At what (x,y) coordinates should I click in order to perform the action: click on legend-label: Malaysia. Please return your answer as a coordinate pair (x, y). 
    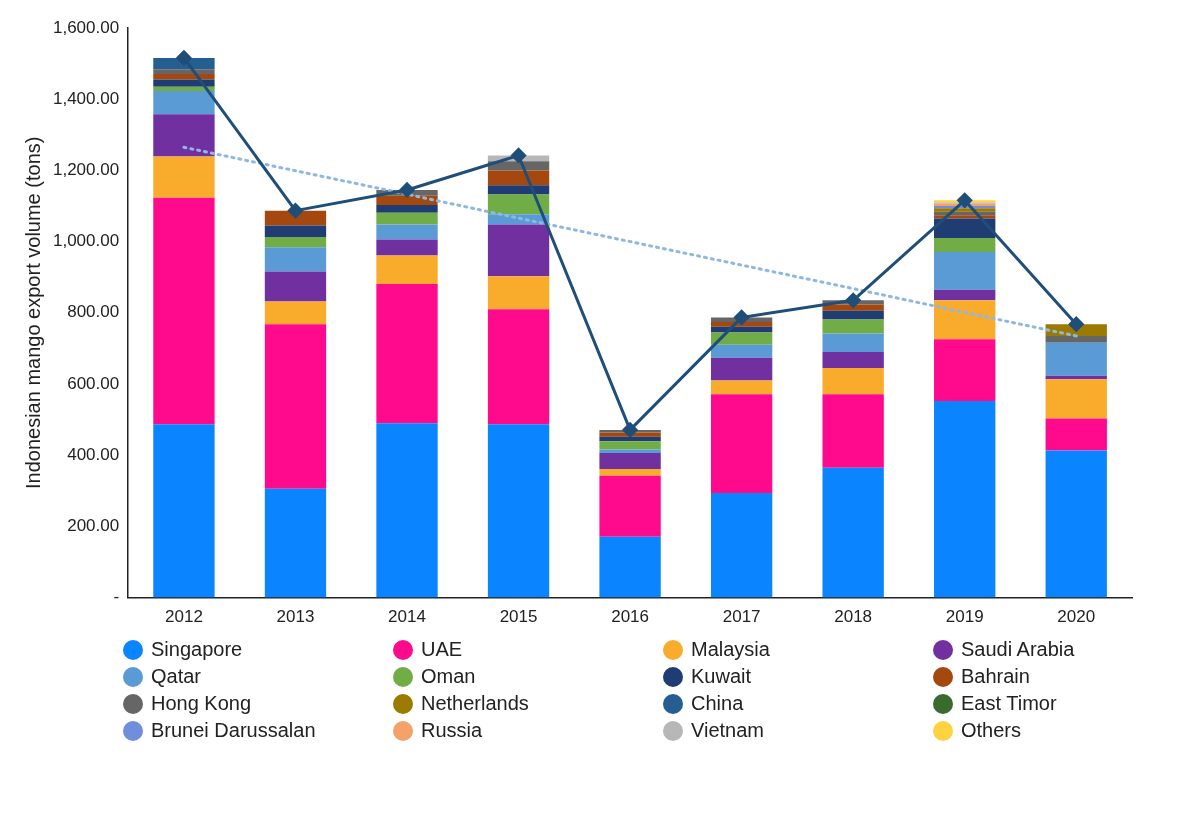
    Looking at the image, I should click on (730, 649).